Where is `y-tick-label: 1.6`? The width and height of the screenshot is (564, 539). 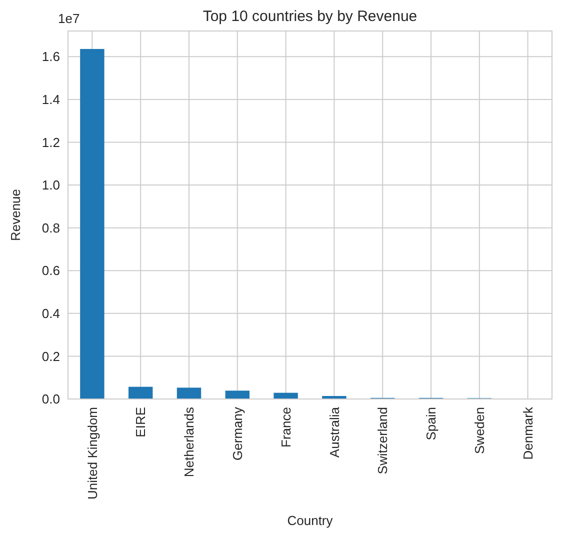 y-tick-label: 1.6 is located at coordinates (51, 56).